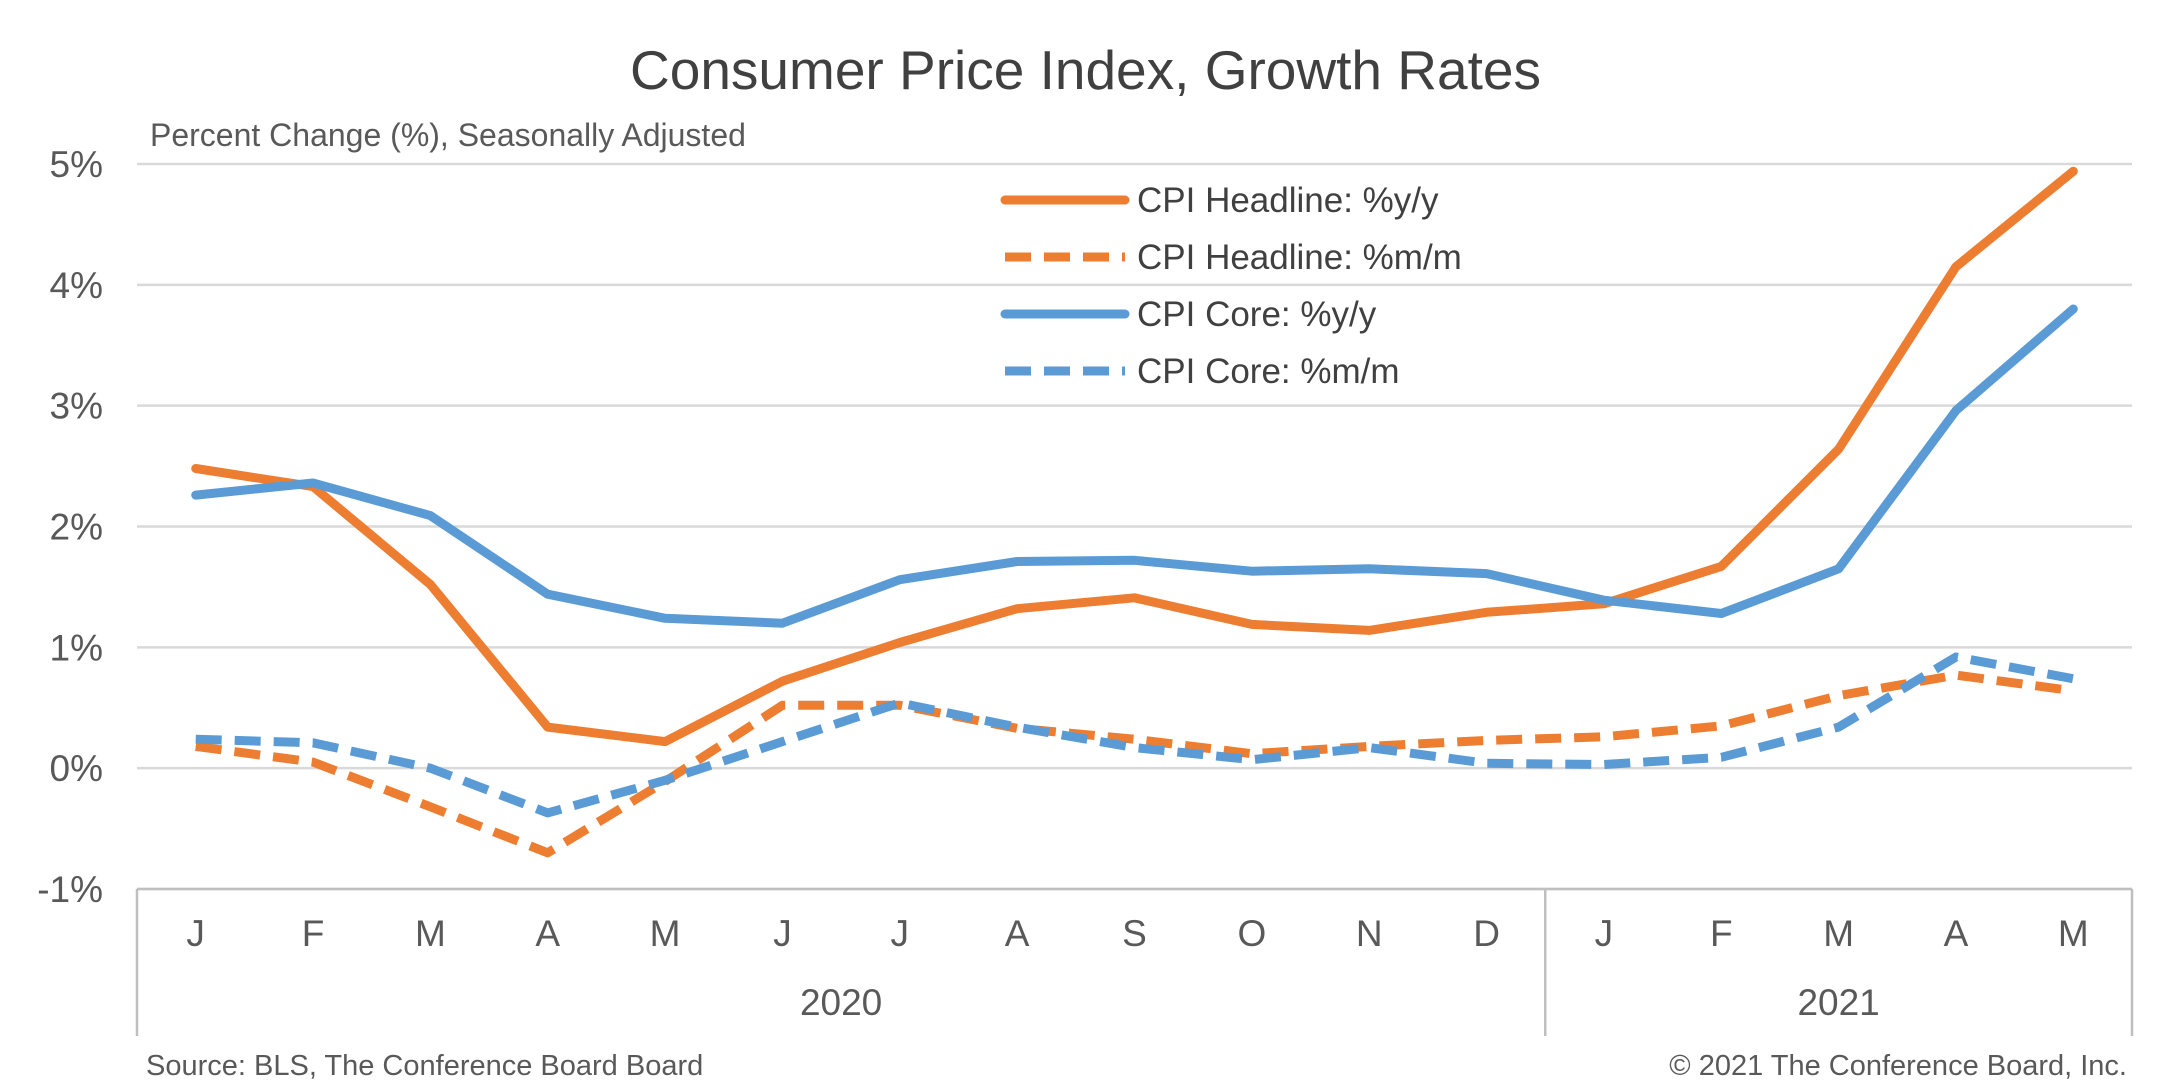 This screenshot has height=1084, width=2171. What do you see at coordinates (76, 647) in the screenshot?
I see `y-tick-label: 1%` at bounding box center [76, 647].